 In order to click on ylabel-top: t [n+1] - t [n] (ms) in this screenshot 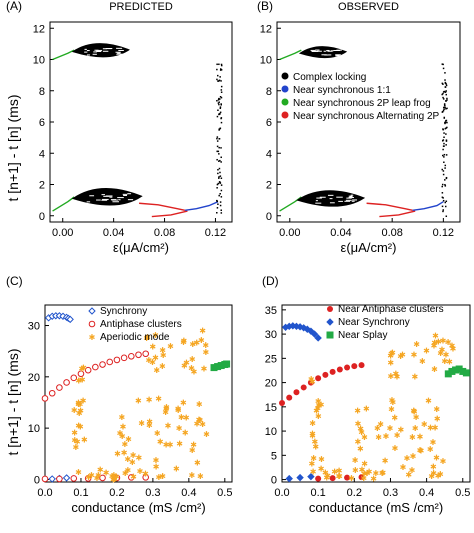, I will do `click(13, 148)`.